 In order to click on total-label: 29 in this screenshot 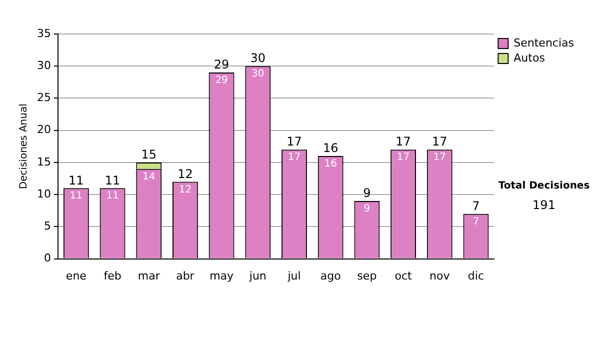, I will do `click(222, 65)`.